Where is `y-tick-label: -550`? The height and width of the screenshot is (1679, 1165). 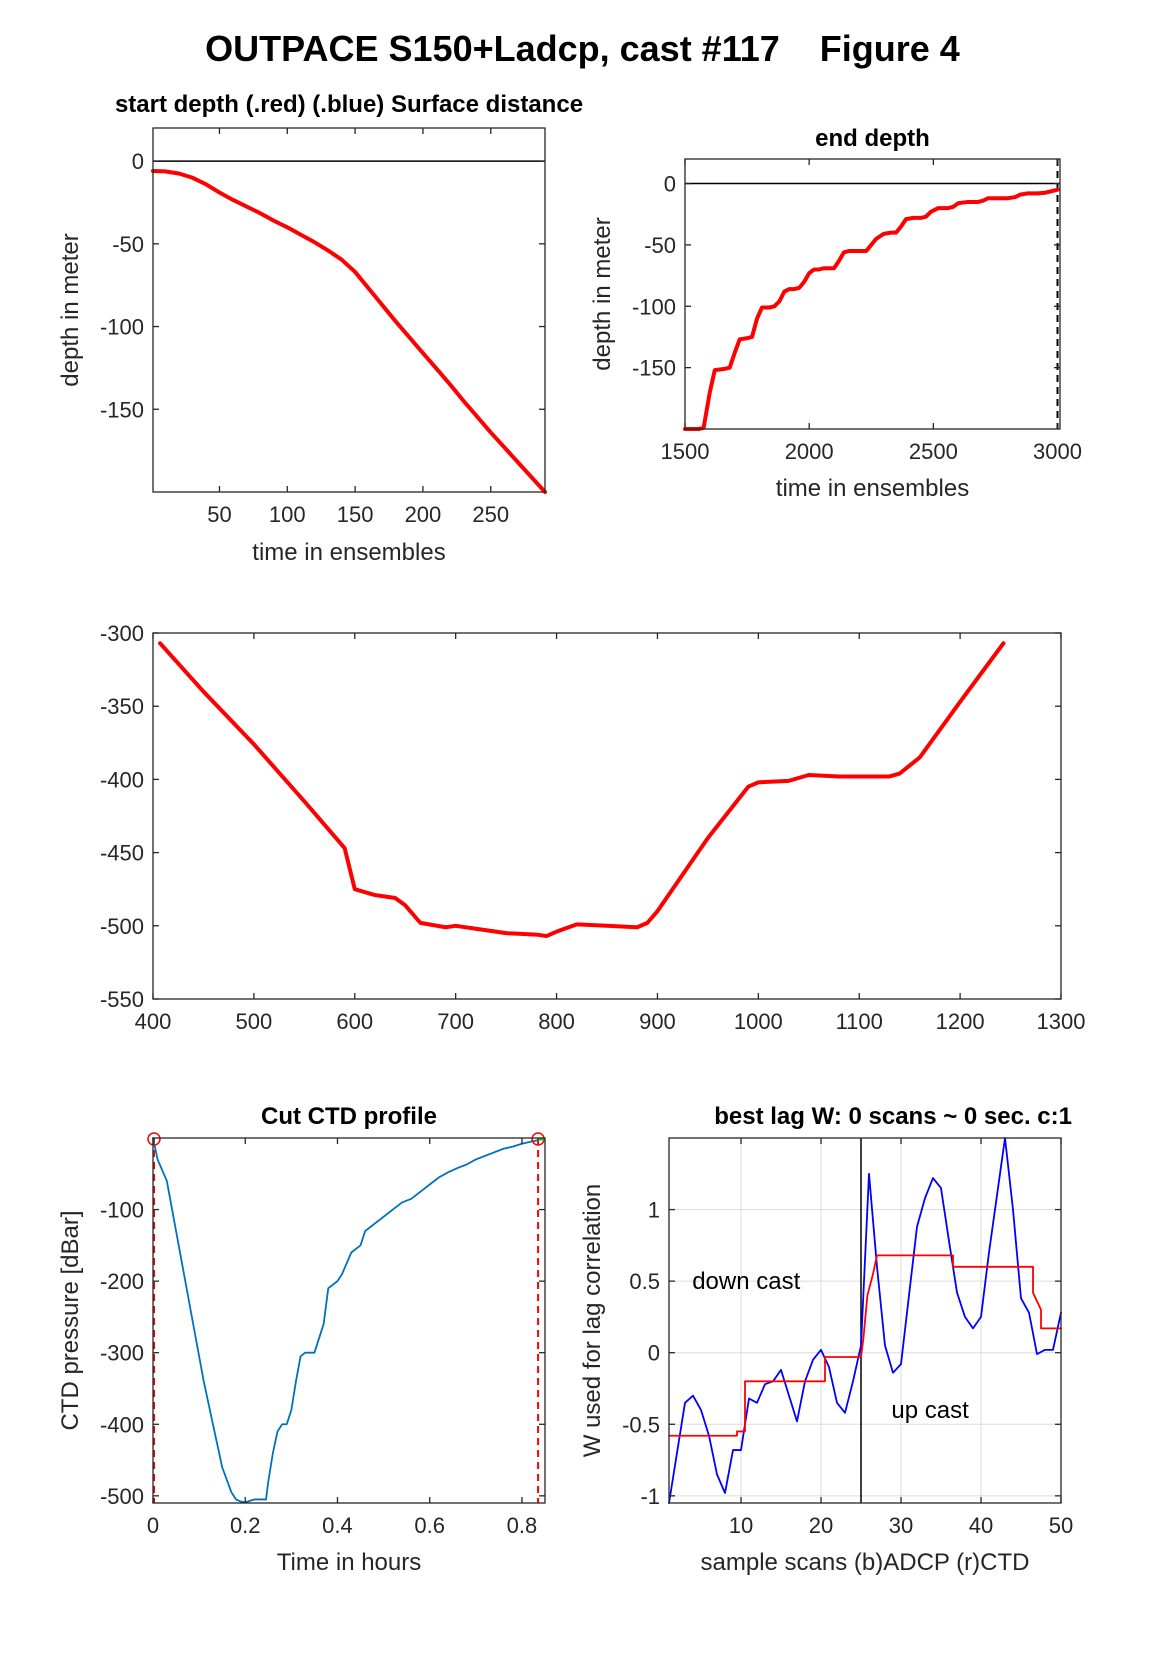
y-tick-label: -550 is located at coordinates (122, 999).